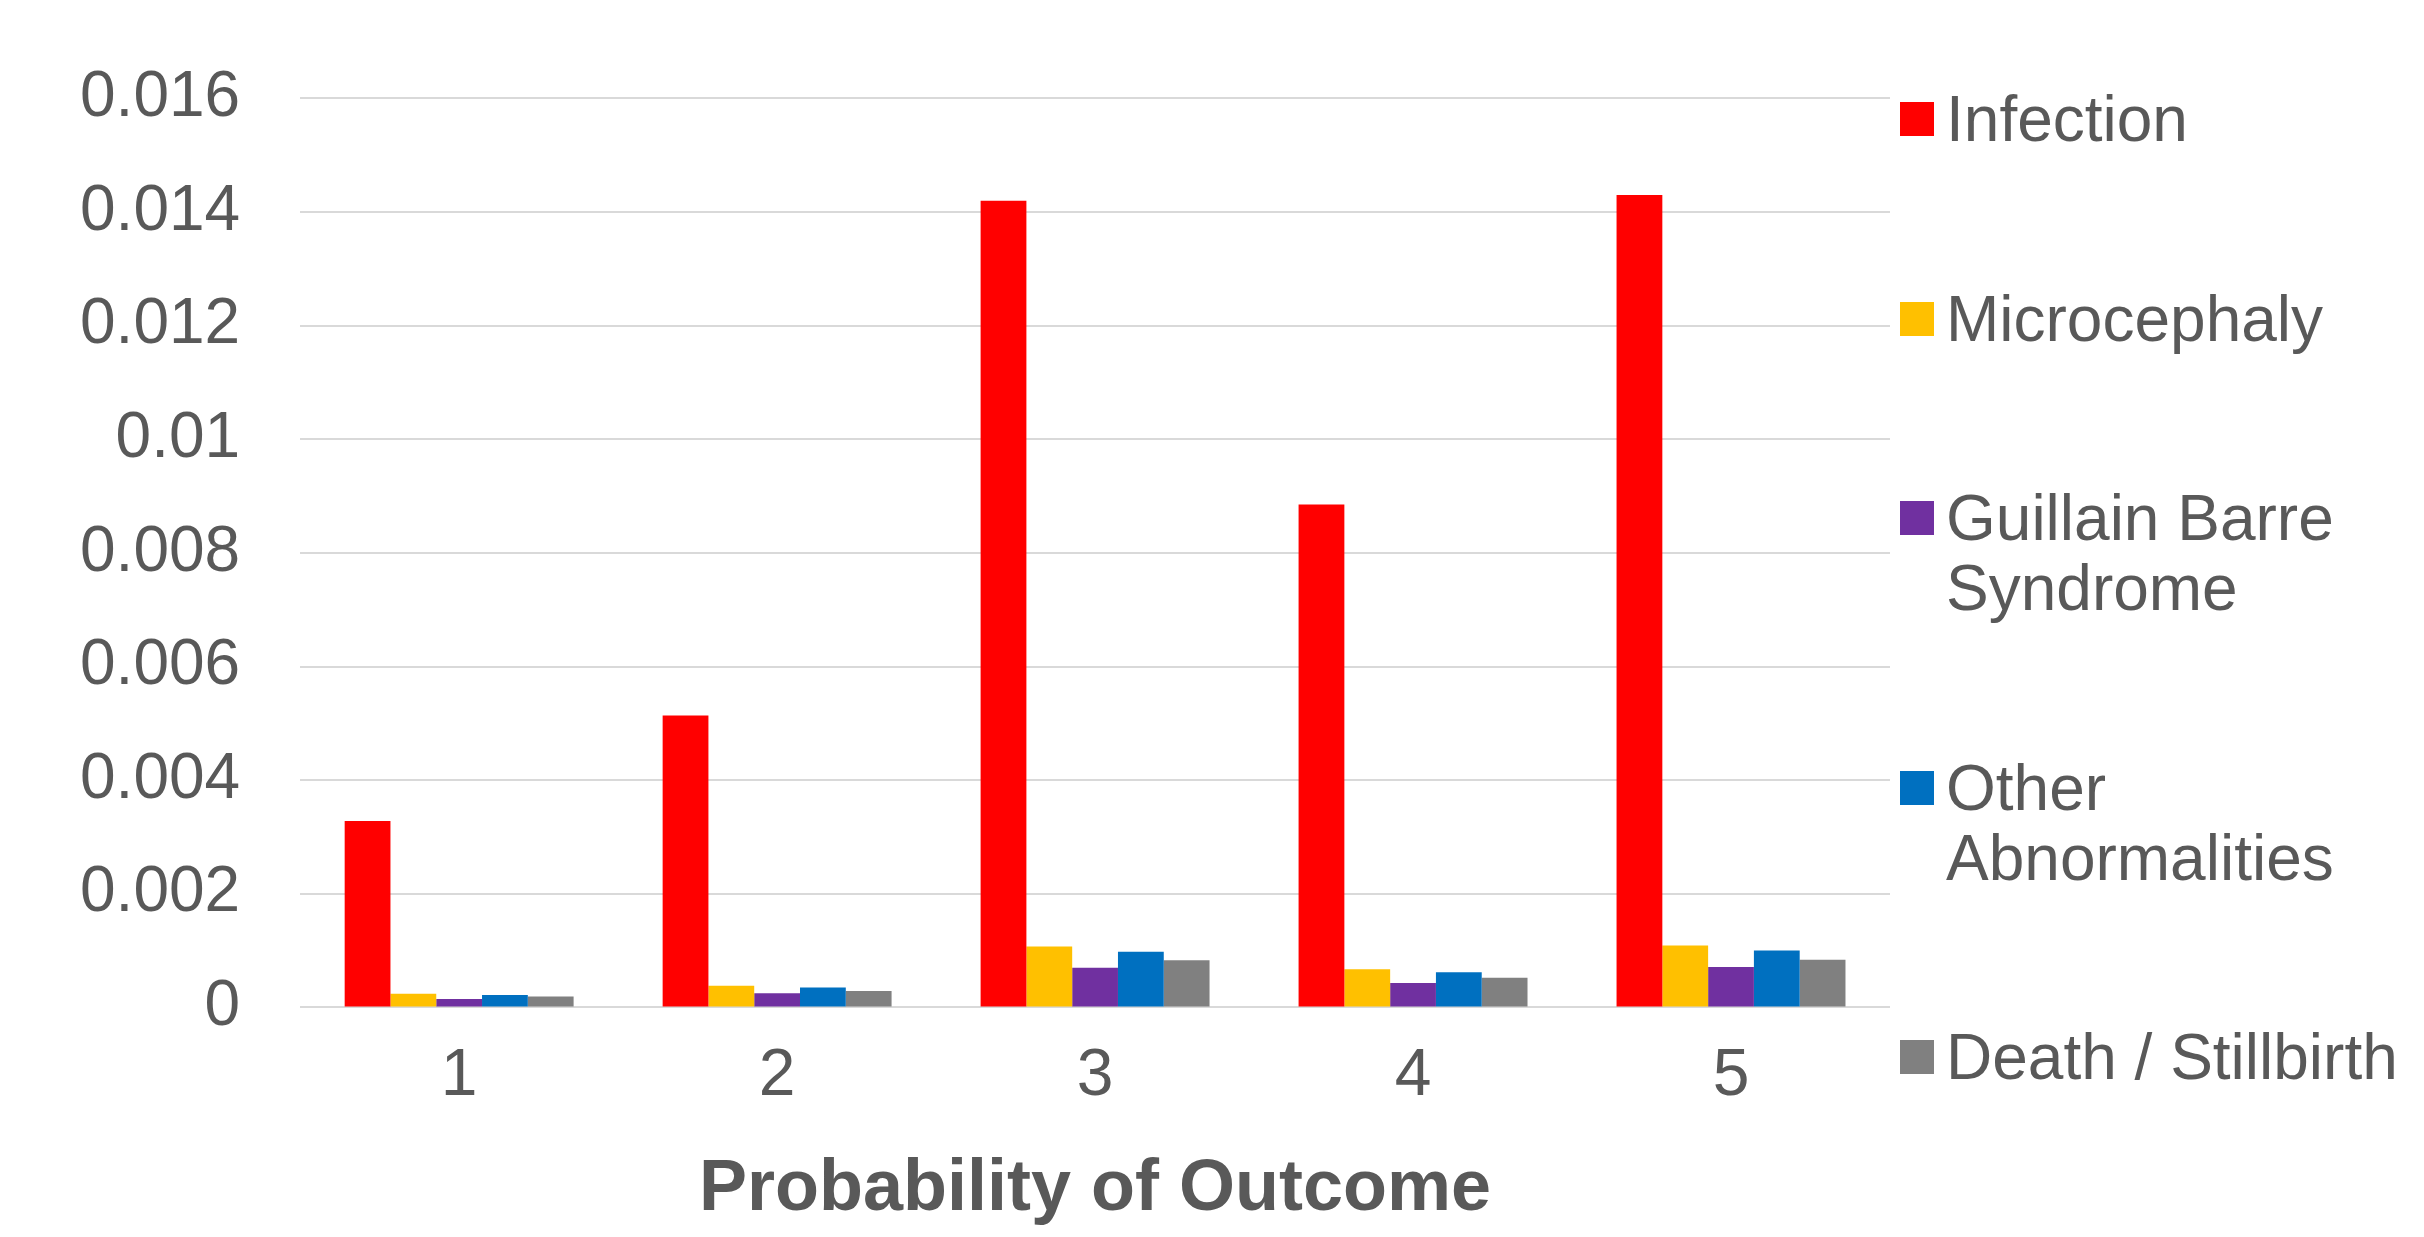 This screenshot has width=2424, height=1237. What do you see at coordinates (2140, 553) in the screenshot?
I see `legend-label: Guillain Barre Syndrome` at bounding box center [2140, 553].